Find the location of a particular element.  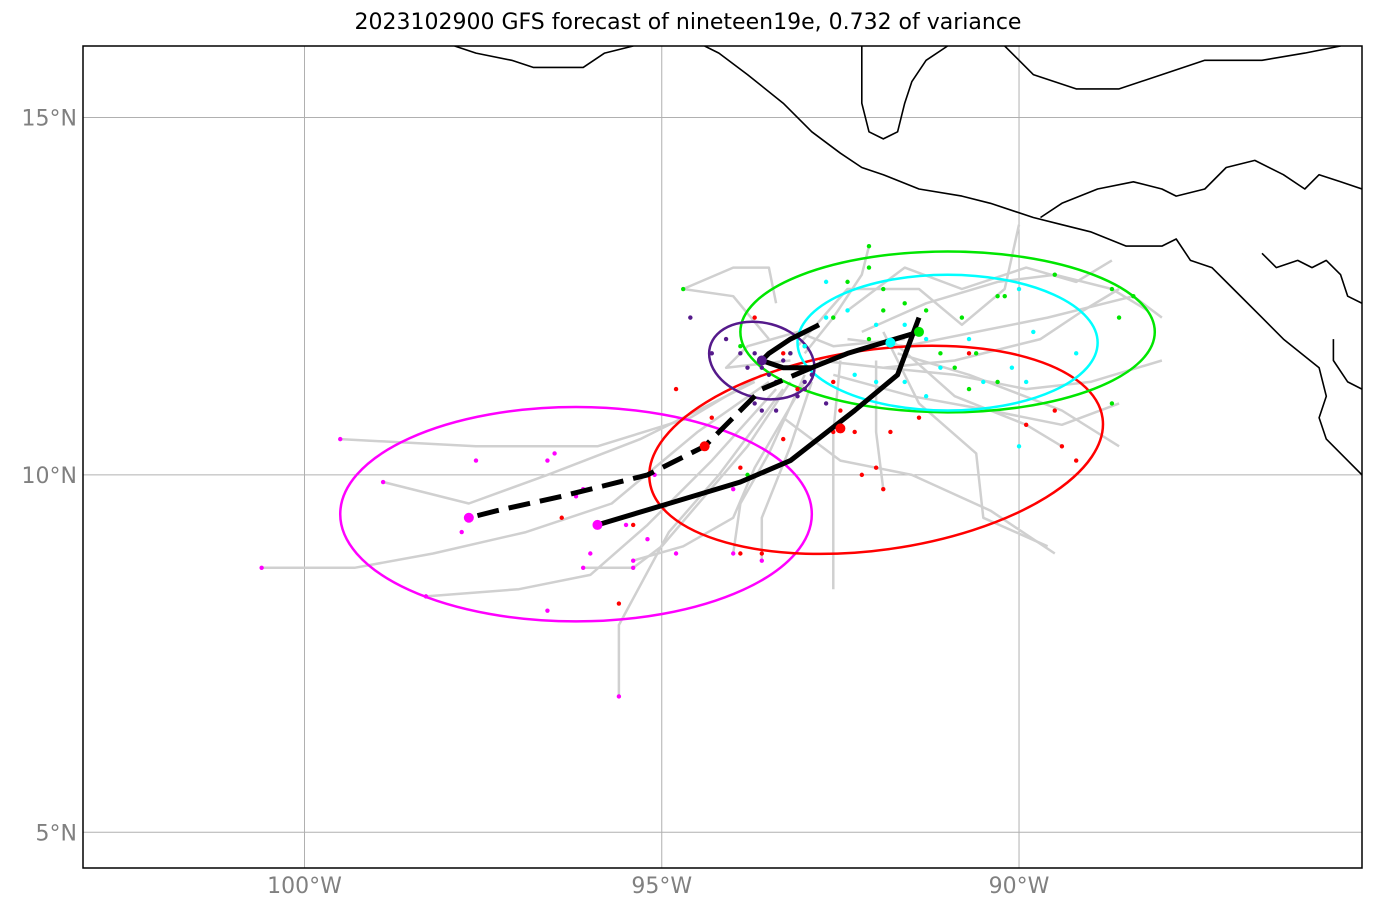

cluster-centroids is located at coordinates (693, 428).